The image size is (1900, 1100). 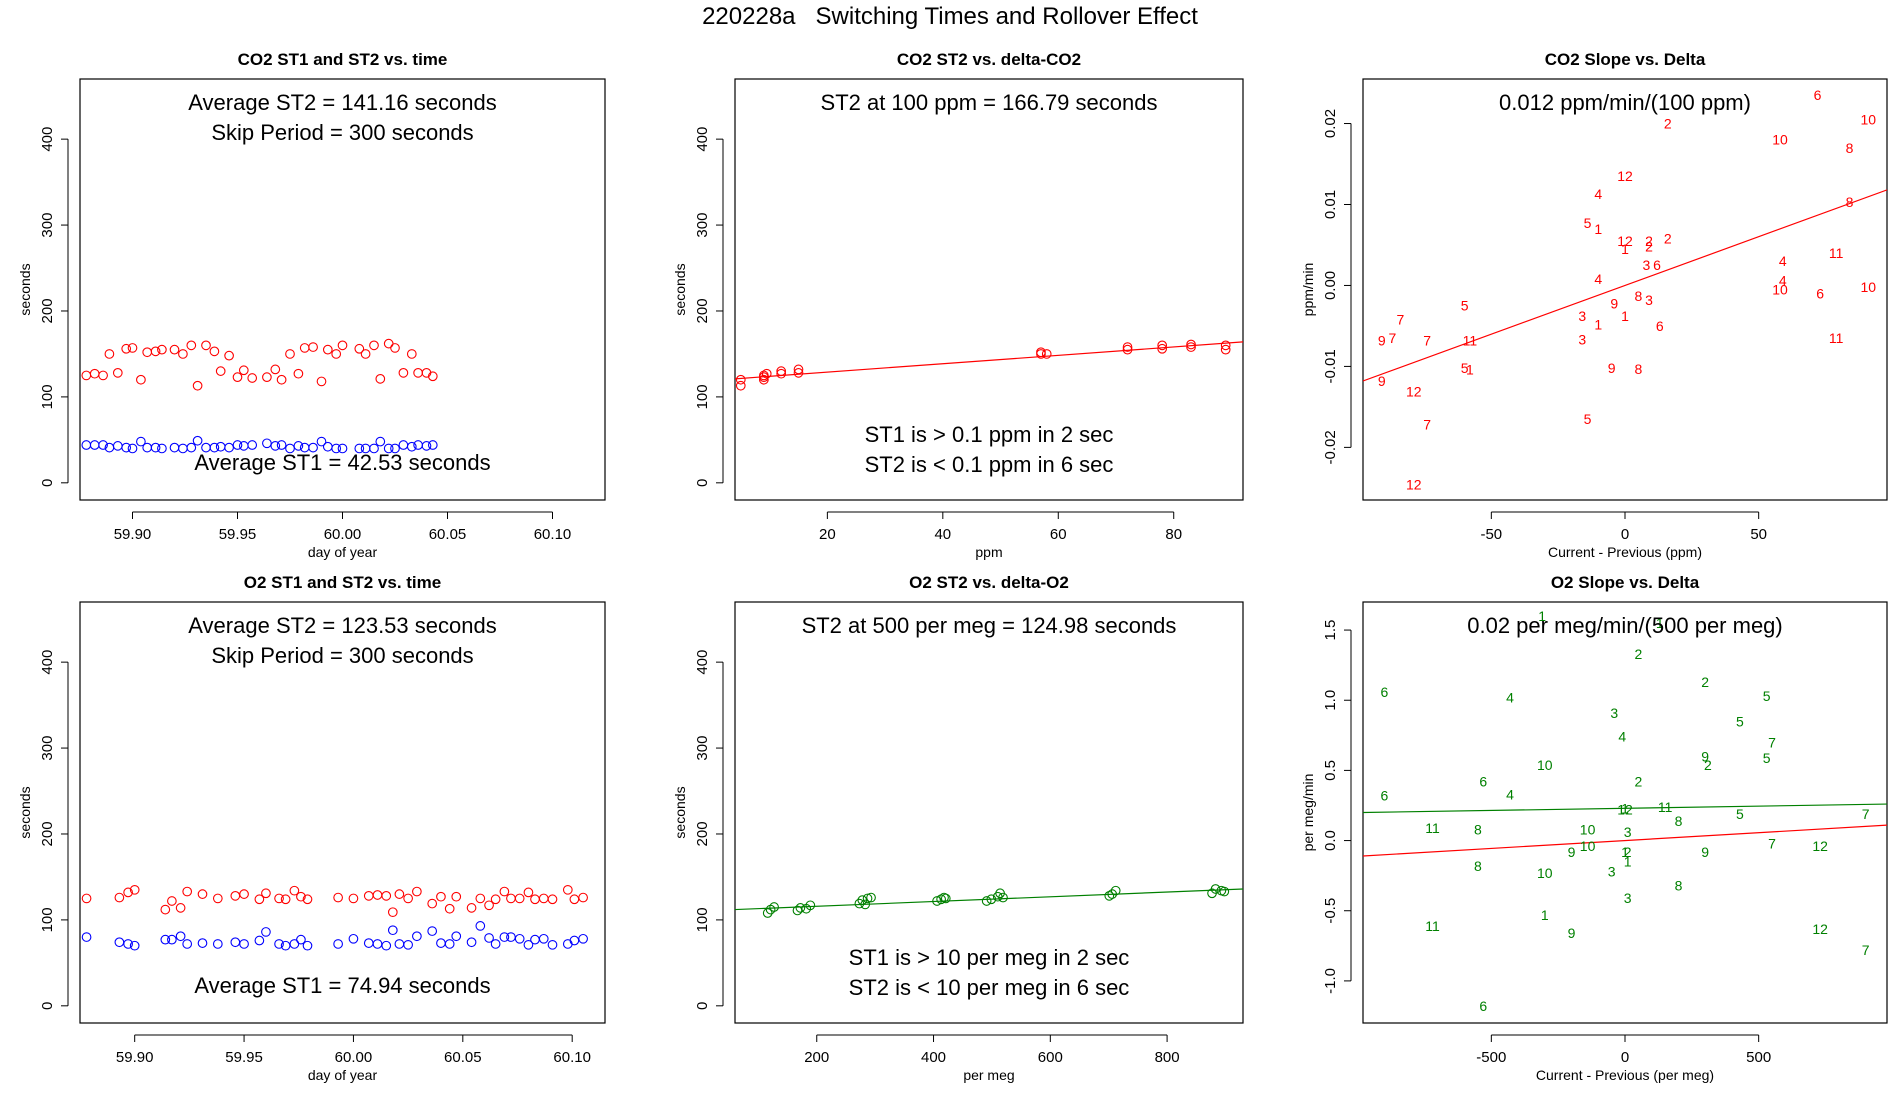 What do you see at coordinates (702, 310) in the screenshot?
I see `y-tick-label: 200` at bounding box center [702, 310].